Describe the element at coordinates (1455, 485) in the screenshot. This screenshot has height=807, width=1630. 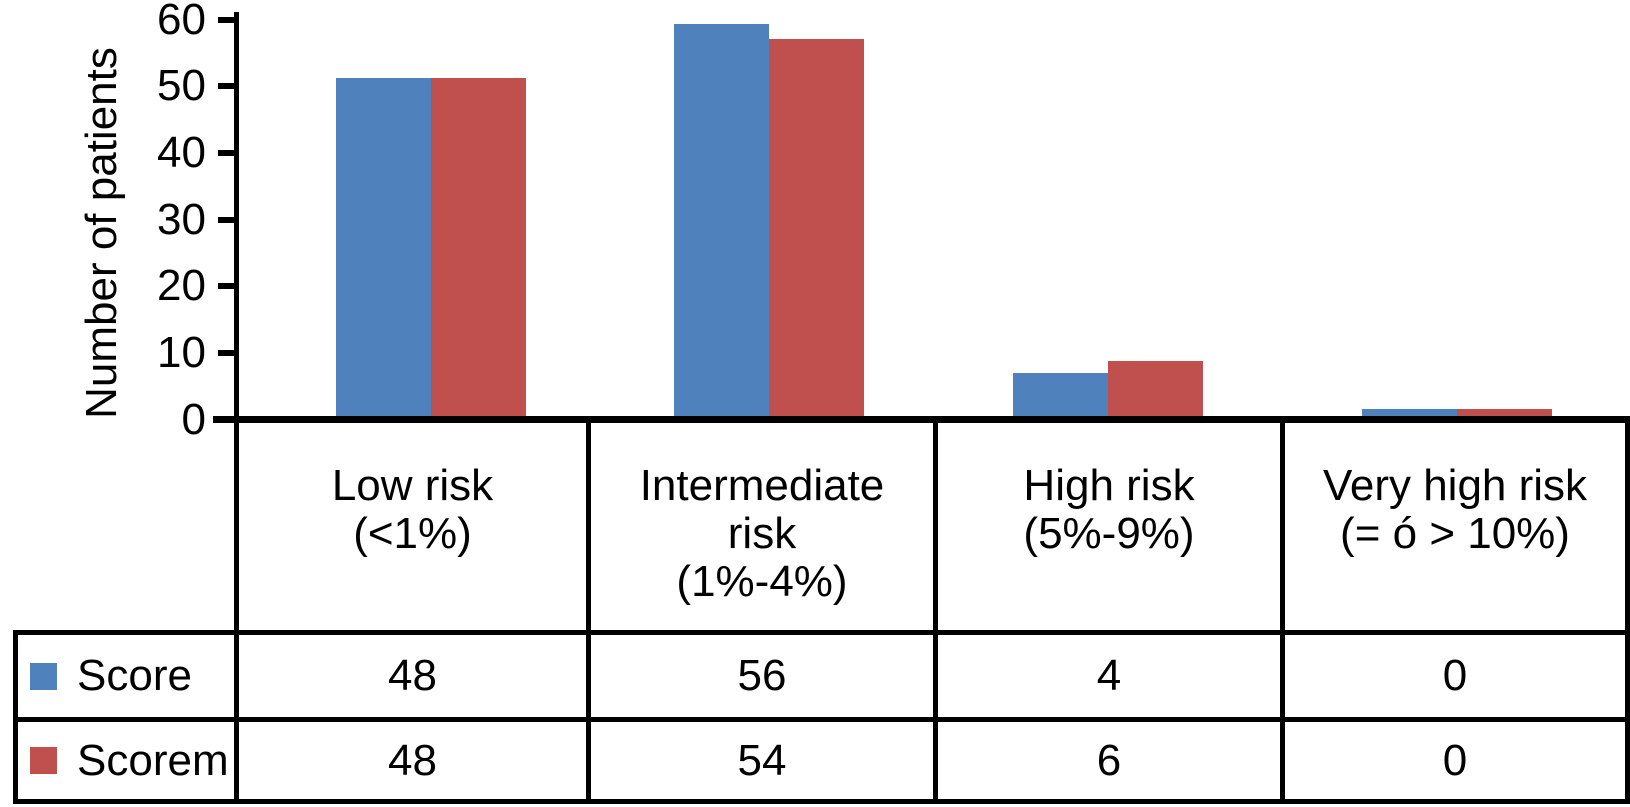
I see `category-label-line: Very high risk` at that location.